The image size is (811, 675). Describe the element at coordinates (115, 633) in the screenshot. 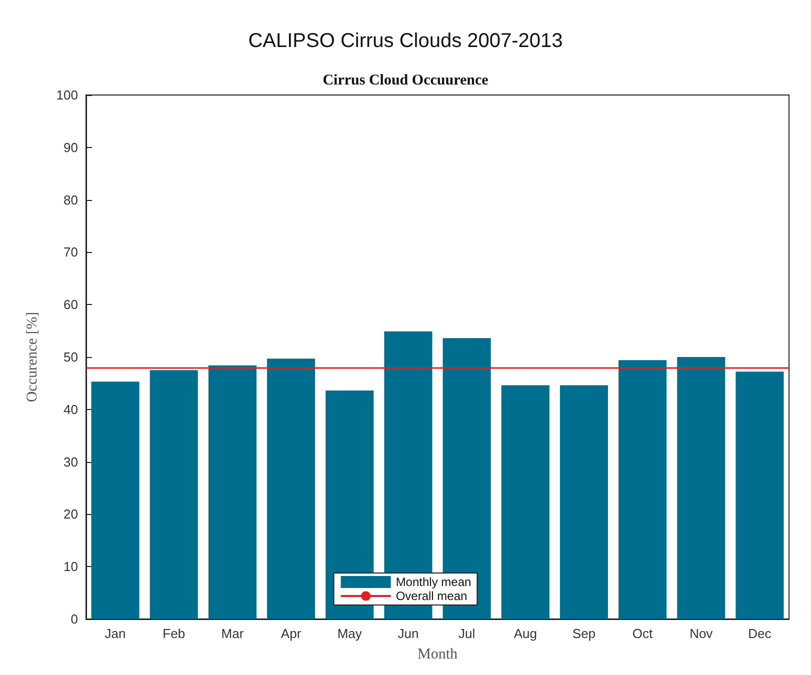

I see `x-tick-label: Jan` at that location.